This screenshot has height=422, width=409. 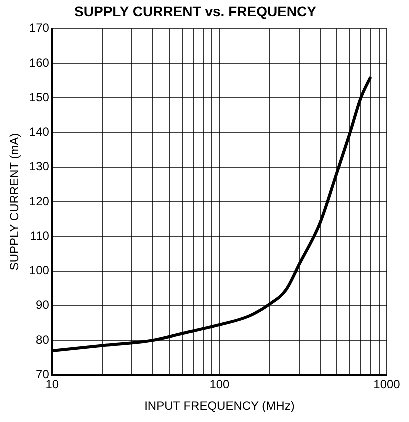 I want to click on y-tick-label: 150, so click(x=39, y=97).